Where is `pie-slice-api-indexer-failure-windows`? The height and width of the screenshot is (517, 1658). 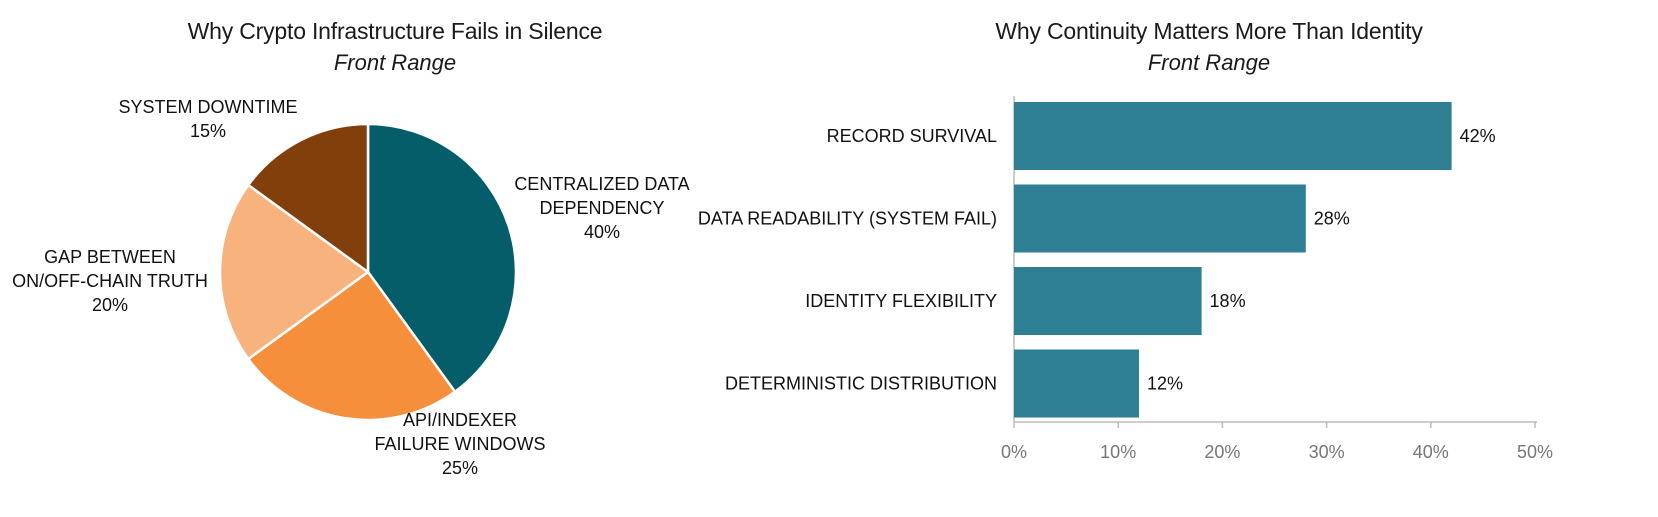
pie-slice-api-indexer-failure-windows is located at coordinates (351, 346).